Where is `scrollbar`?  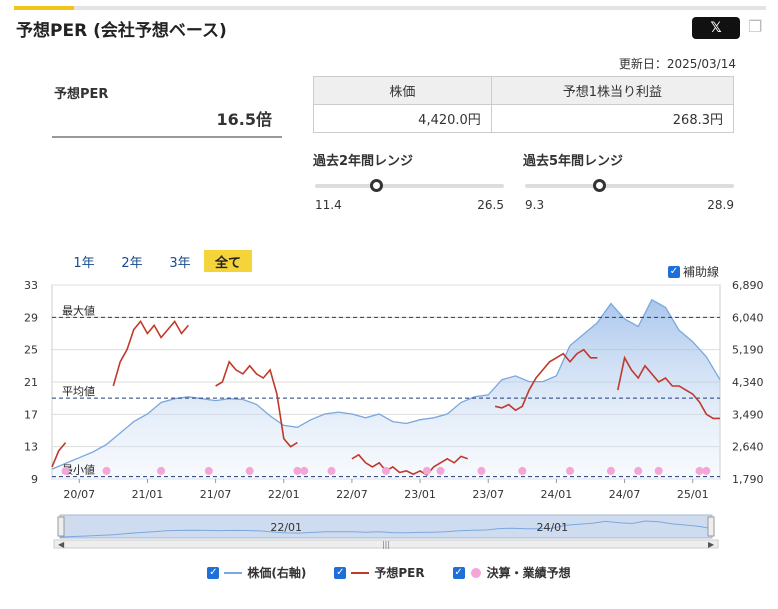 scrollbar is located at coordinates (386, 544).